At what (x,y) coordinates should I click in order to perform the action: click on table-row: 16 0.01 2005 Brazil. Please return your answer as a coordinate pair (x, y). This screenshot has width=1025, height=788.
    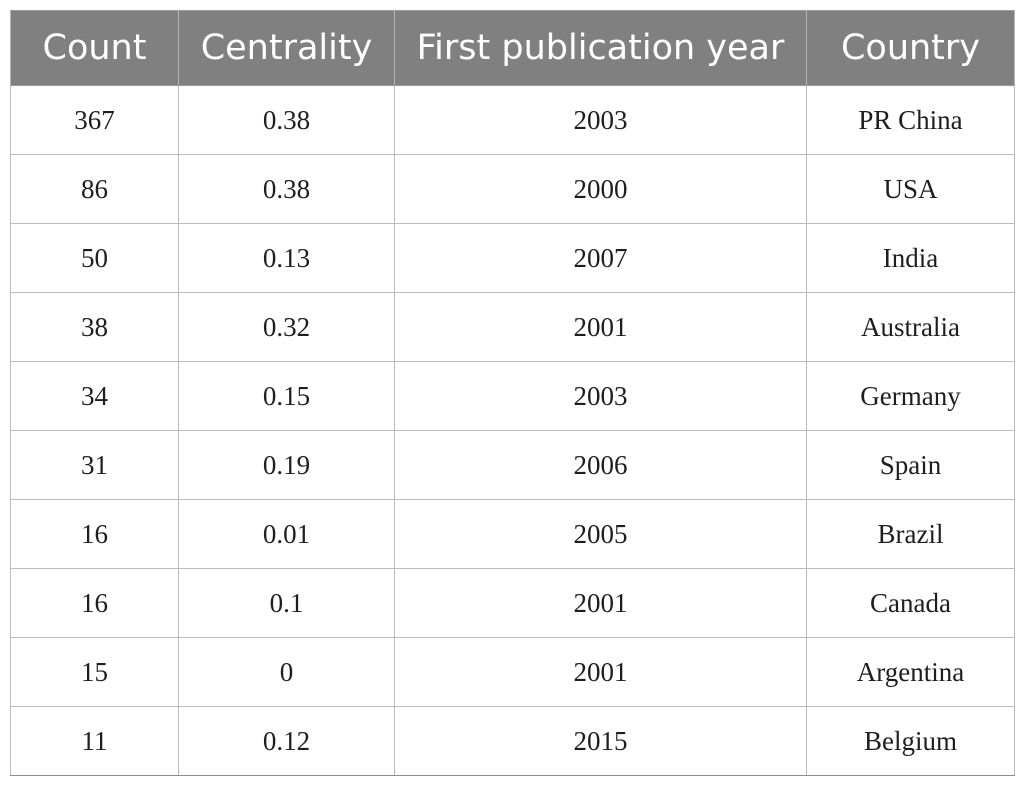
    Looking at the image, I should click on (512, 534).